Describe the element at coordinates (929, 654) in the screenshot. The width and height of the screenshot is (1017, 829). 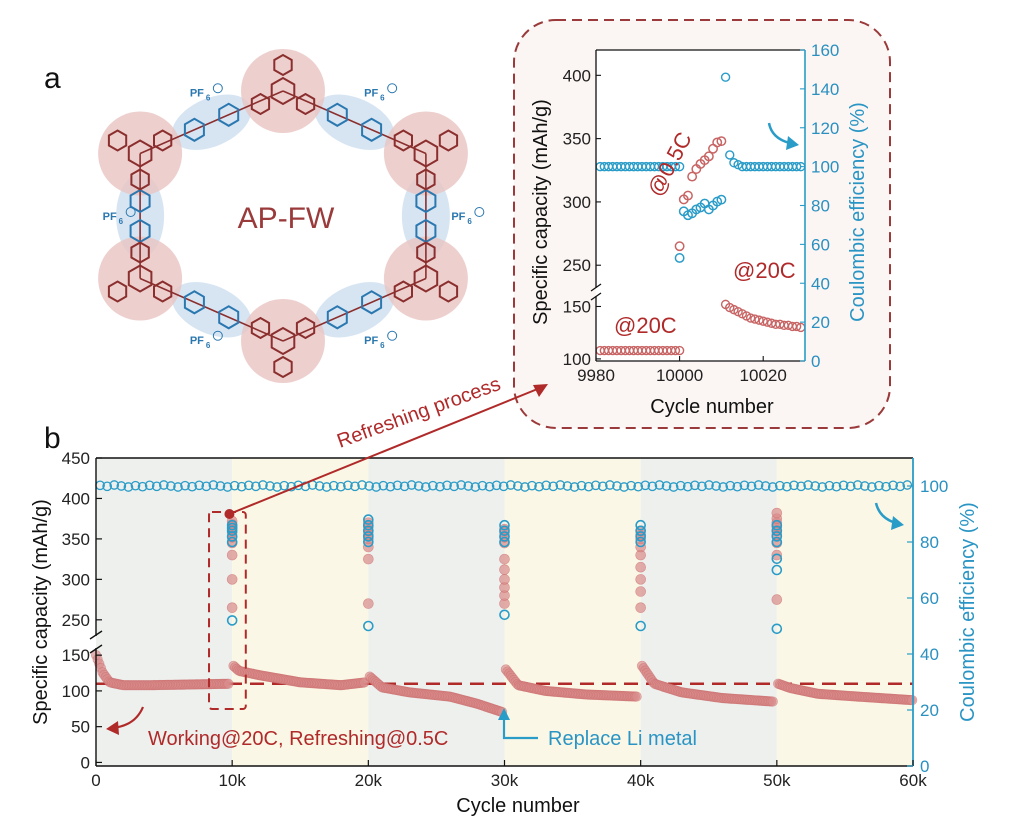
I see `y2-tick-label: 40` at that location.